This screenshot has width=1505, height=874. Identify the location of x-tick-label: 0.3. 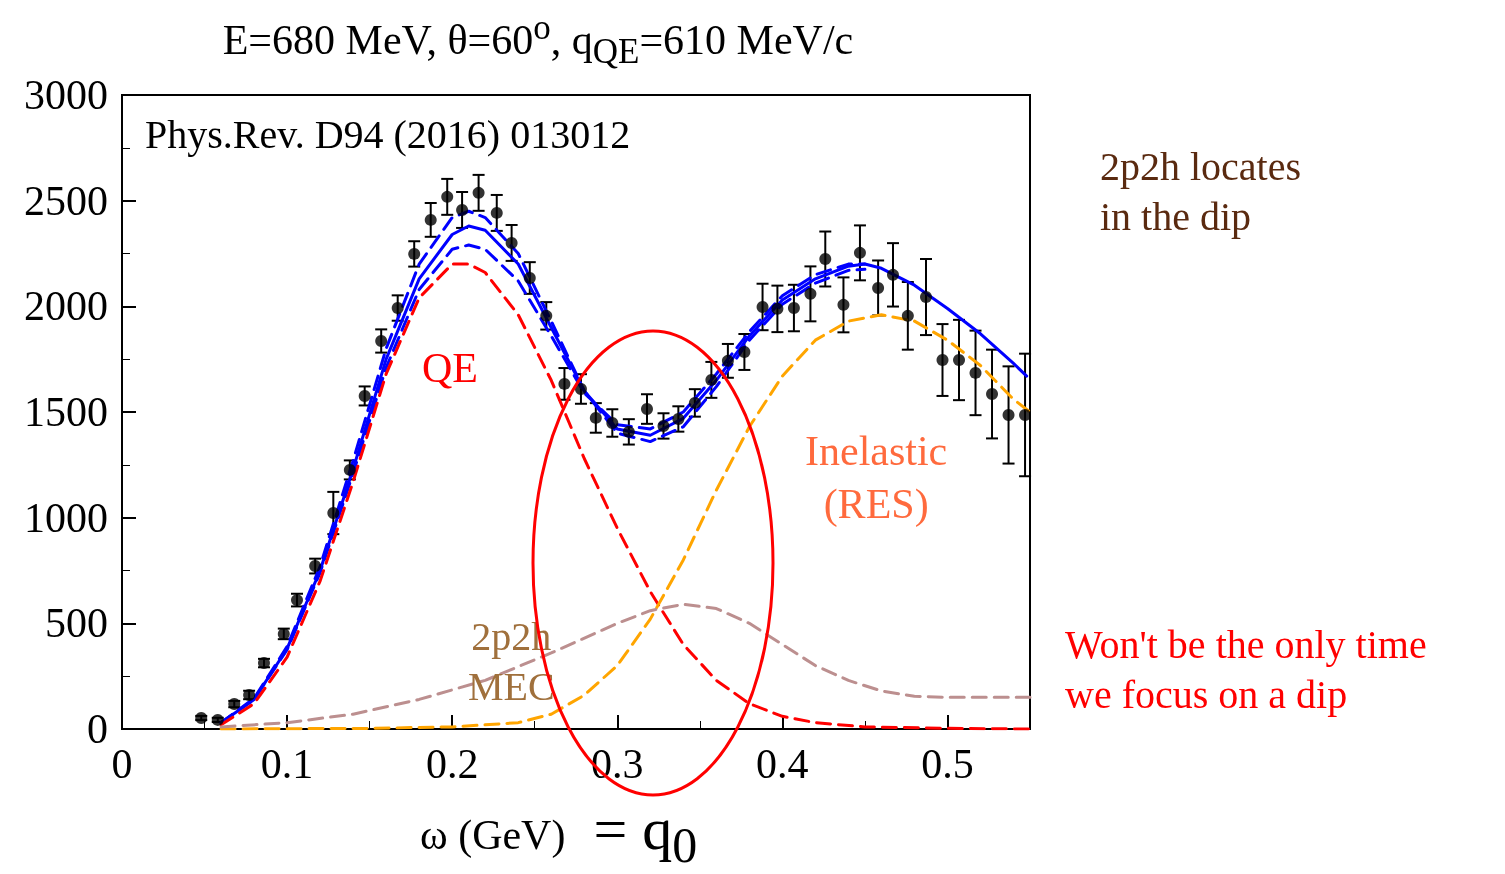
(617, 764).